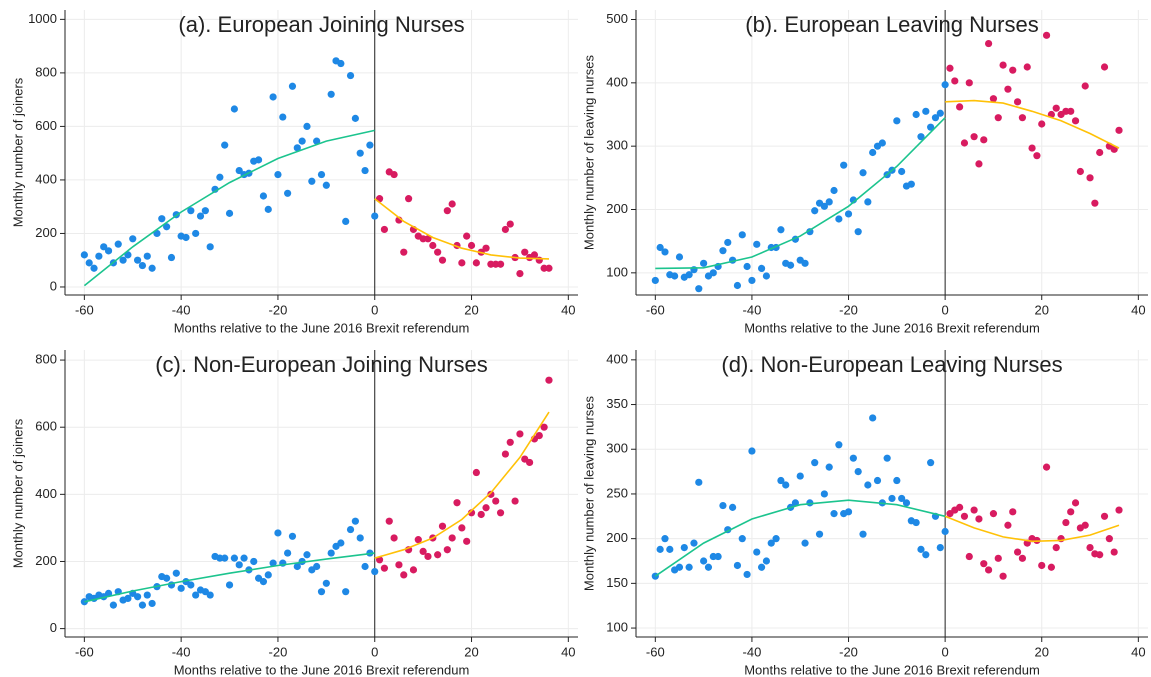 The image size is (1151, 677). Describe the element at coordinates (568, 309) in the screenshot. I see `x-tick-label: 40` at that location.